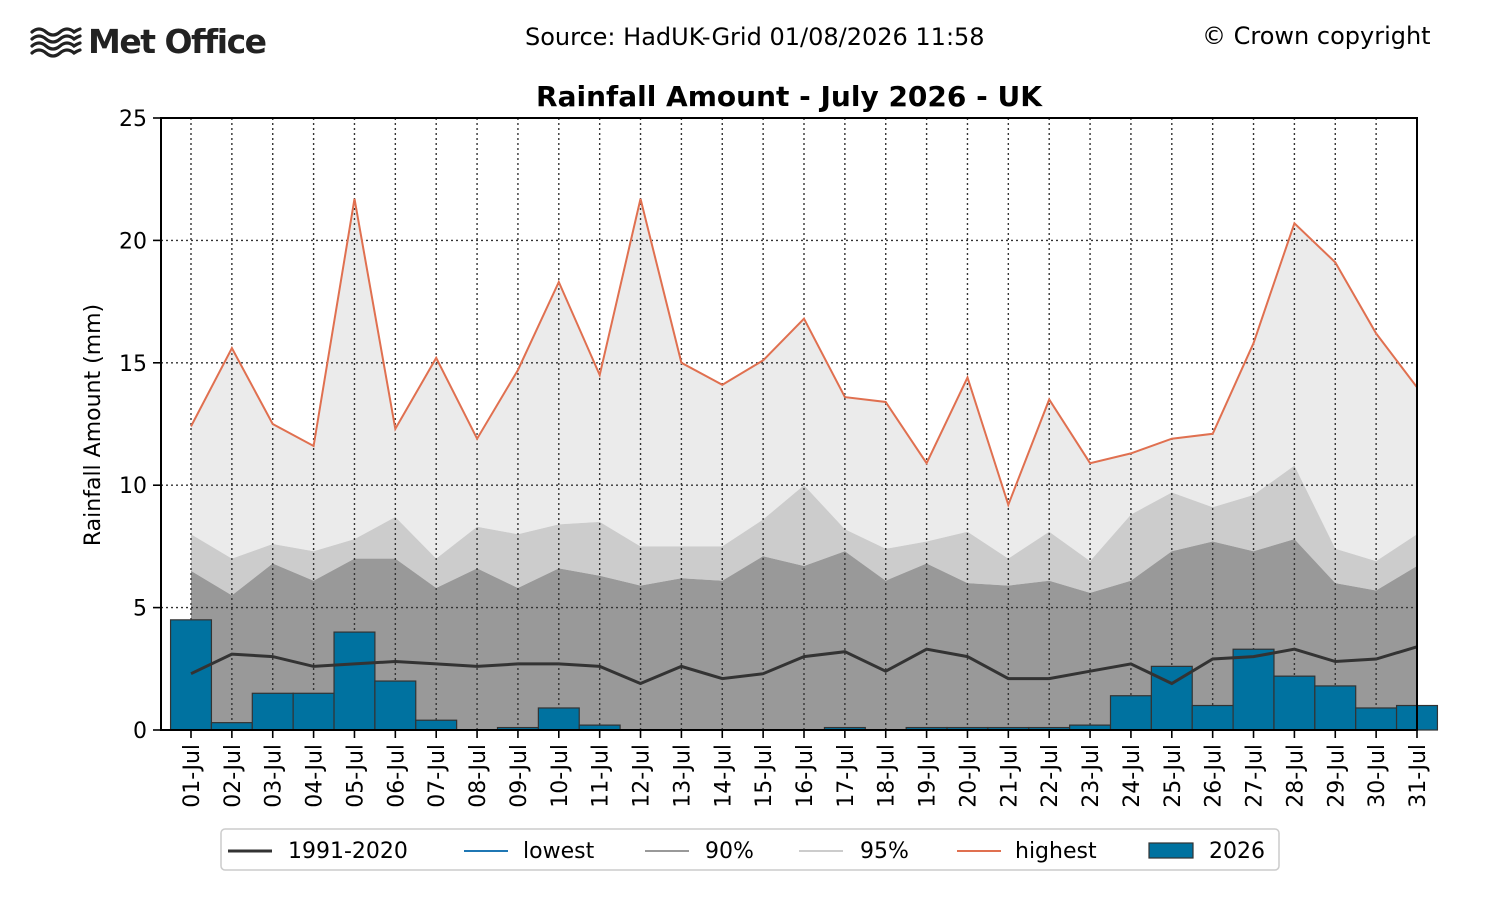 The image size is (1500, 900). I want to click on legend: 1991-2020 lowest 90% 95% highest 2026, so click(750, 849).